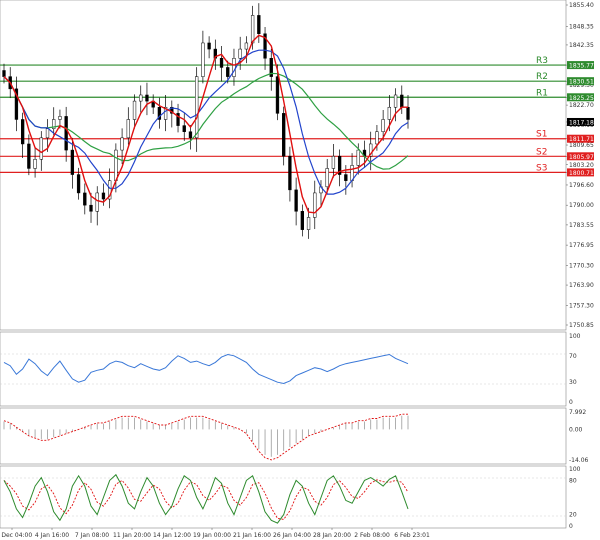 Image resolution: width=600 pixels, height=540 pixels. I want to click on stoch-panel-frame, so click(283, 497).